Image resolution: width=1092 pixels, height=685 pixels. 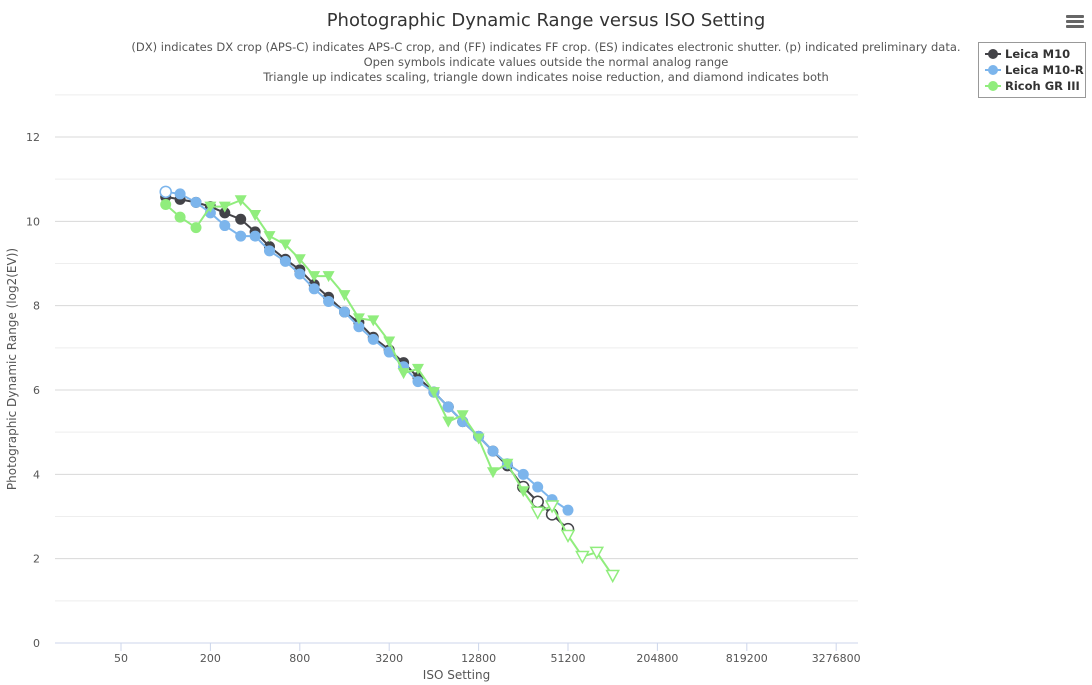 What do you see at coordinates (478, 658) in the screenshot?
I see `x-tick-label: 12800` at bounding box center [478, 658].